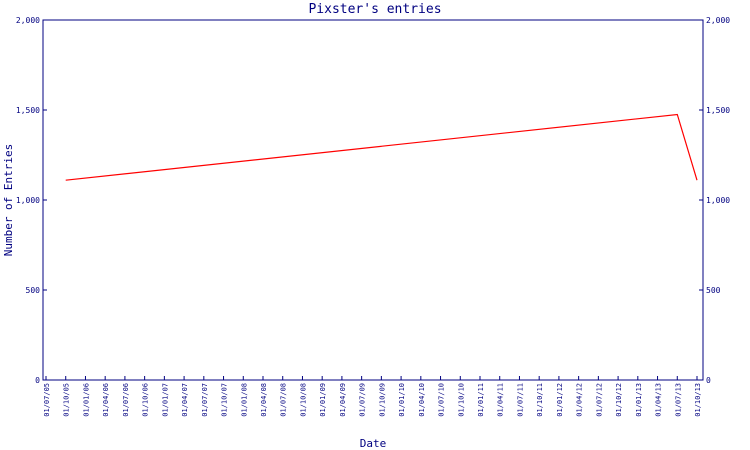 The width and height of the screenshot is (750, 450). What do you see at coordinates (28, 20) in the screenshot?
I see `y-tick-label-left: 2,000` at bounding box center [28, 20].